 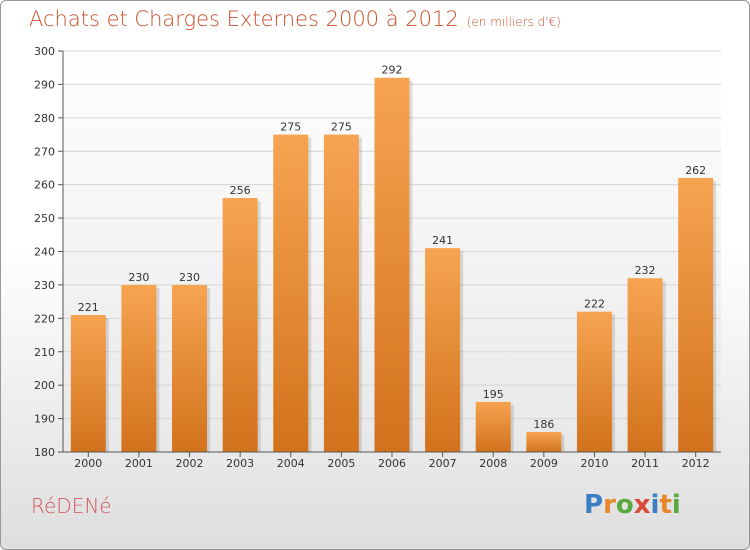 I want to click on proxiti-logo: Proxiti, so click(x=632, y=505).